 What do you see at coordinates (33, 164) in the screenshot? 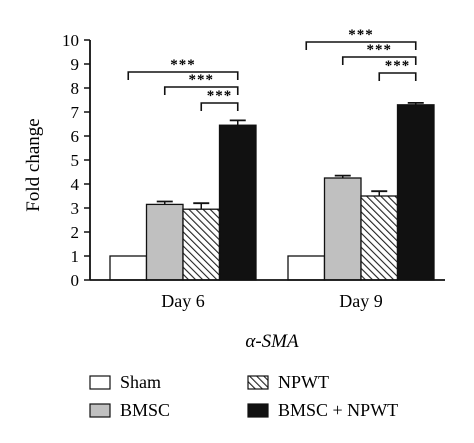
I see `y-axis-title: Fold change` at bounding box center [33, 164].